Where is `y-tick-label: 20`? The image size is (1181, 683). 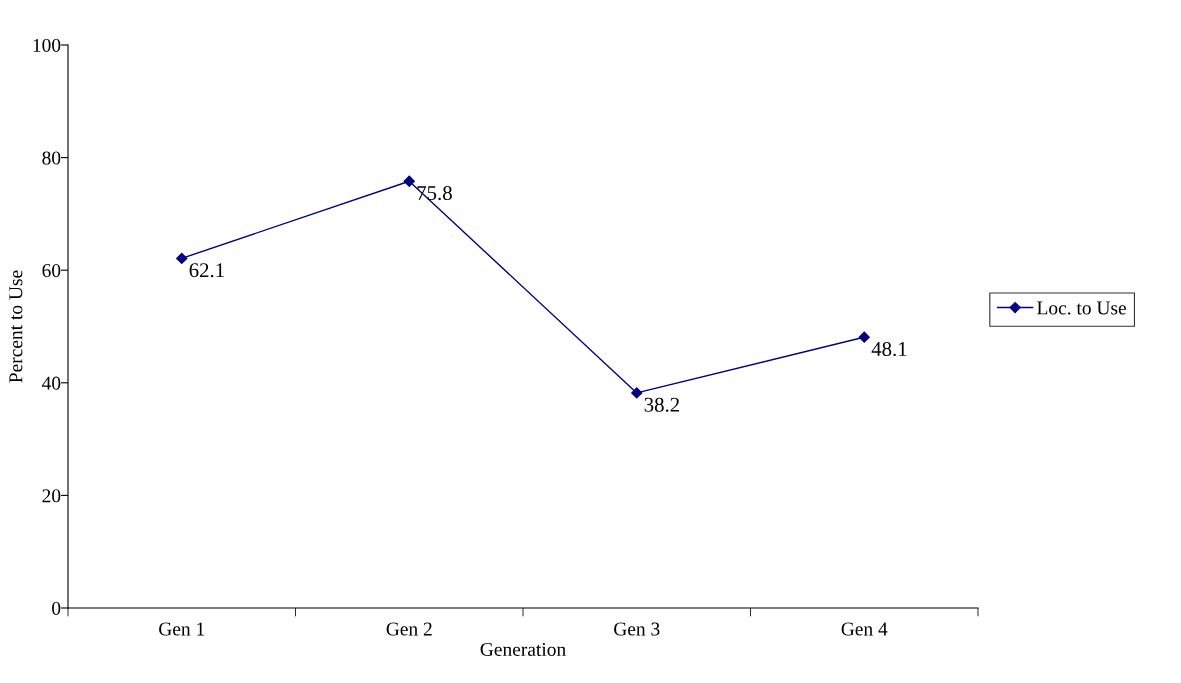
y-tick-label: 20 is located at coordinates (51, 496).